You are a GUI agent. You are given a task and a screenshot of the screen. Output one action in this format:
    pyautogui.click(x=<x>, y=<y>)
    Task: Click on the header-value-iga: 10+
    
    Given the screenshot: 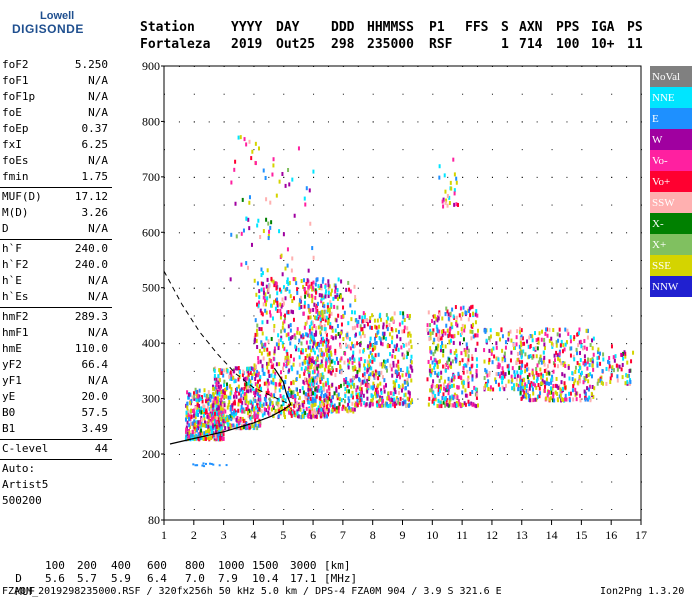 What is the action you would take?
    pyautogui.click(x=603, y=44)
    